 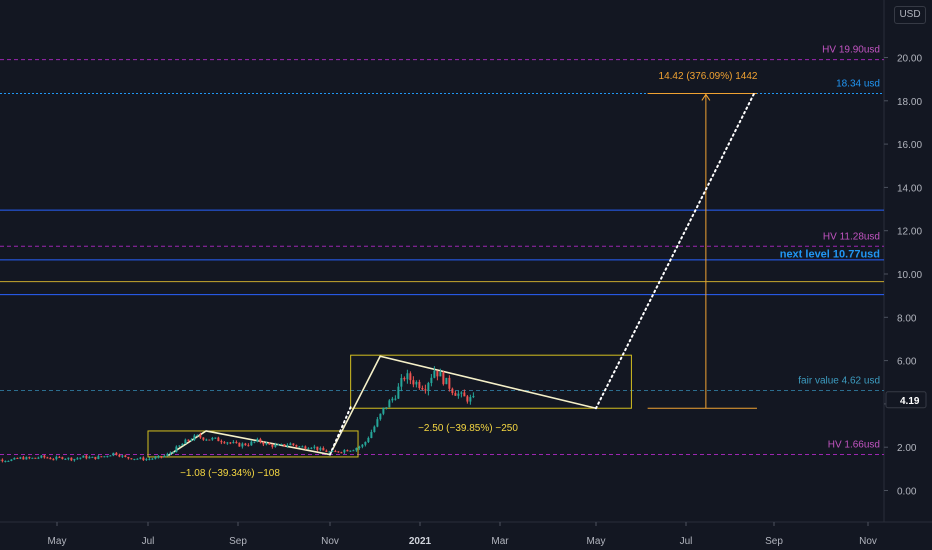 What do you see at coordinates (910, 401) in the screenshot?
I see `last-price-label: 4.19` at bounding box center [910, 401].